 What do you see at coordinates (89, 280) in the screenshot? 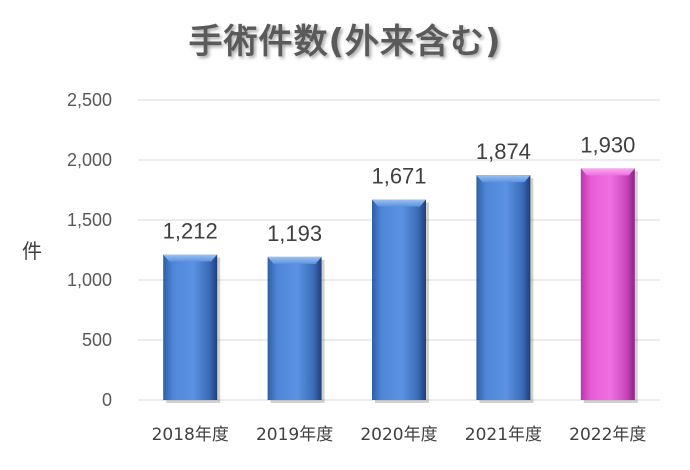
I see `y-tick-label: 1,000` at bounding box center [89, 280].